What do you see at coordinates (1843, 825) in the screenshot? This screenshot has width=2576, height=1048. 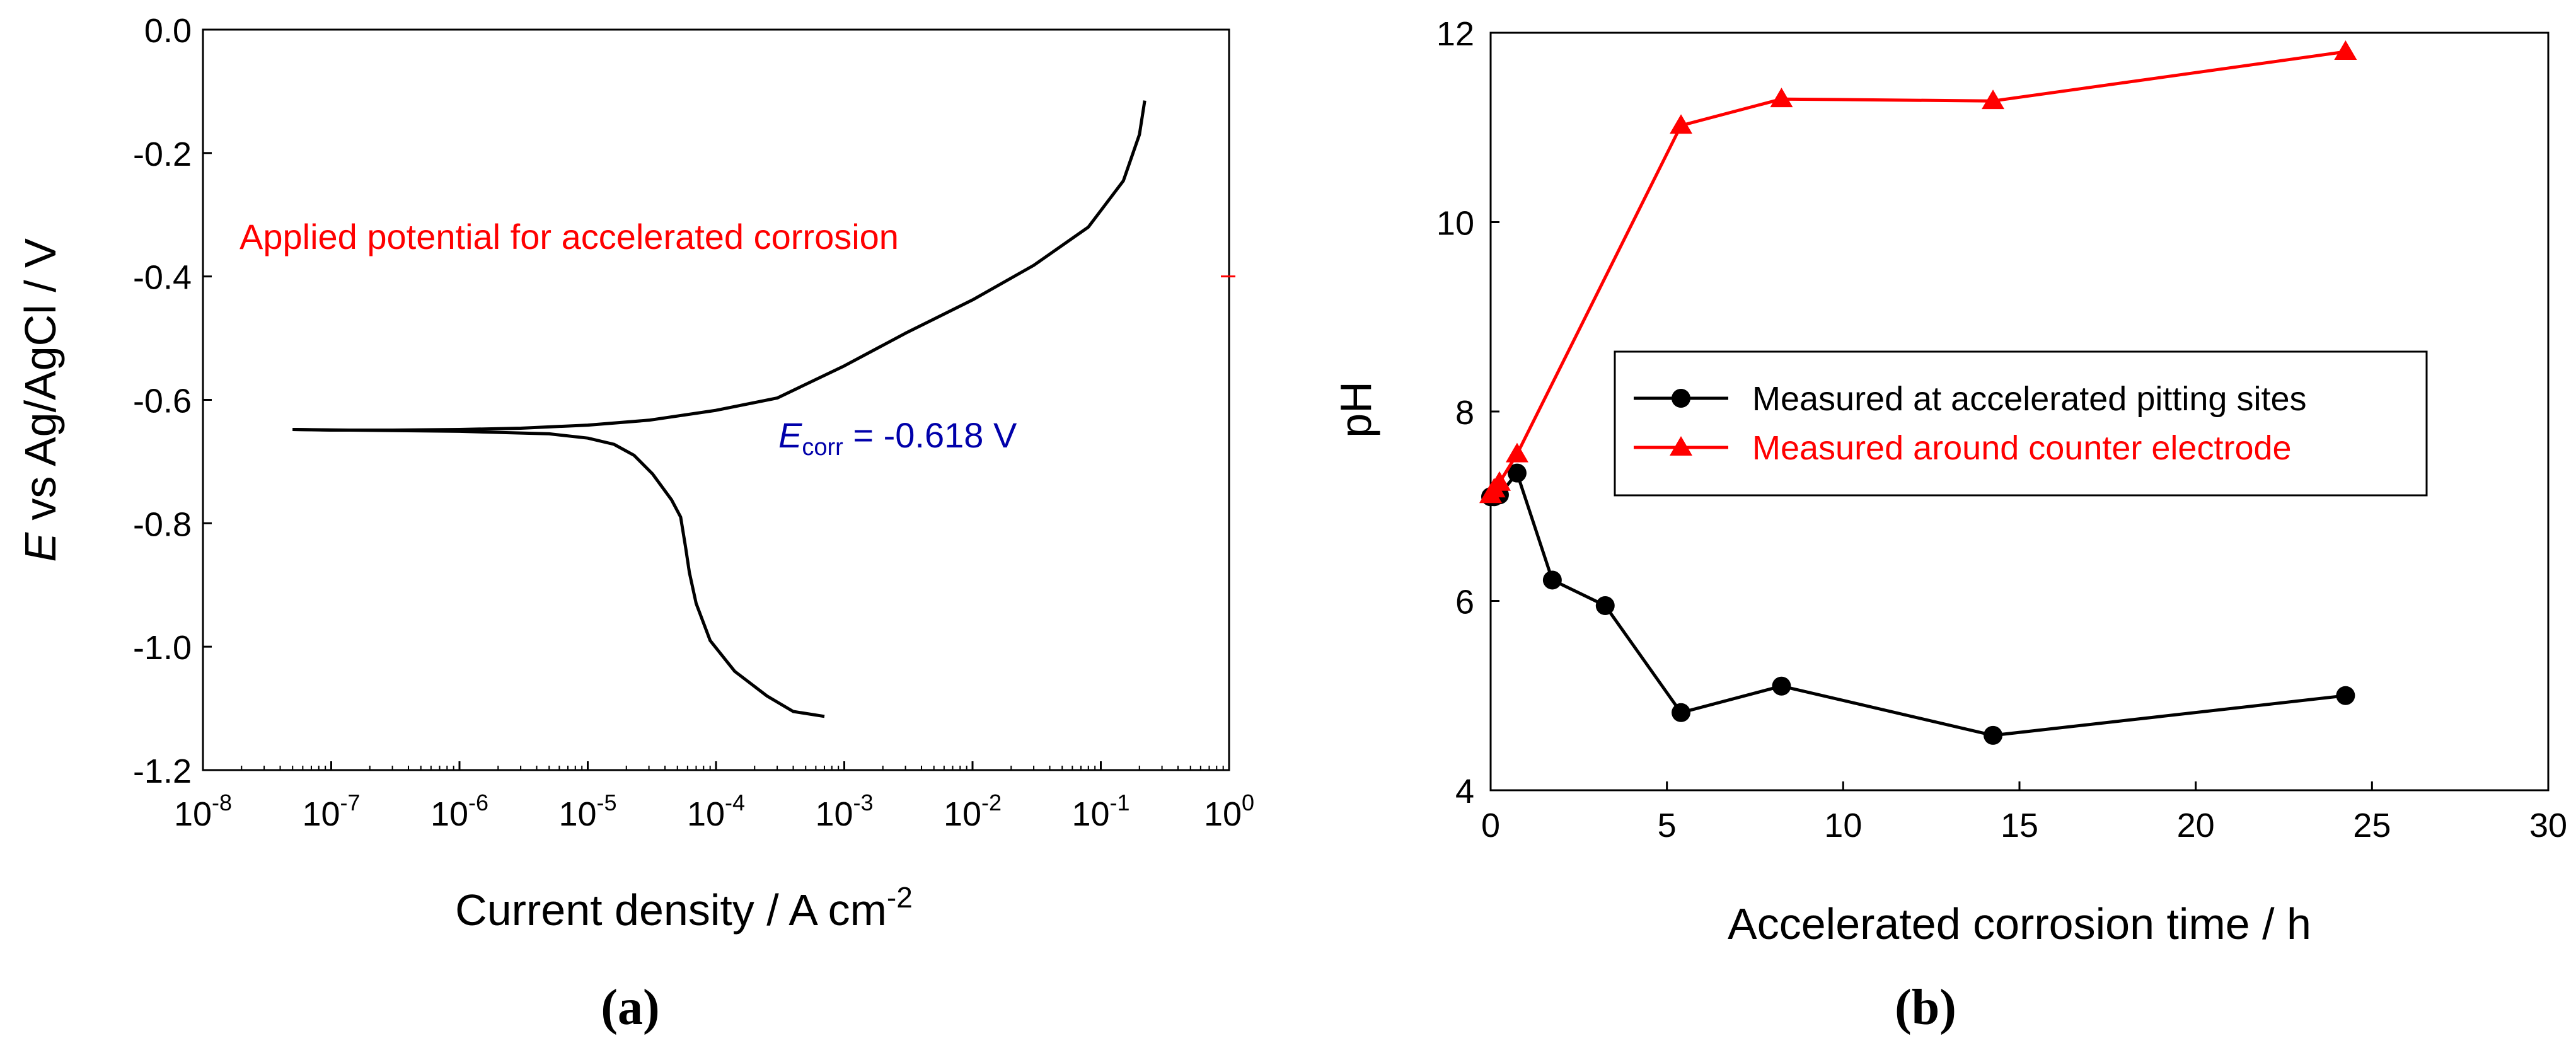 I see `panel-b-x-tick-label: 10` at bounding box center [1843, 825].